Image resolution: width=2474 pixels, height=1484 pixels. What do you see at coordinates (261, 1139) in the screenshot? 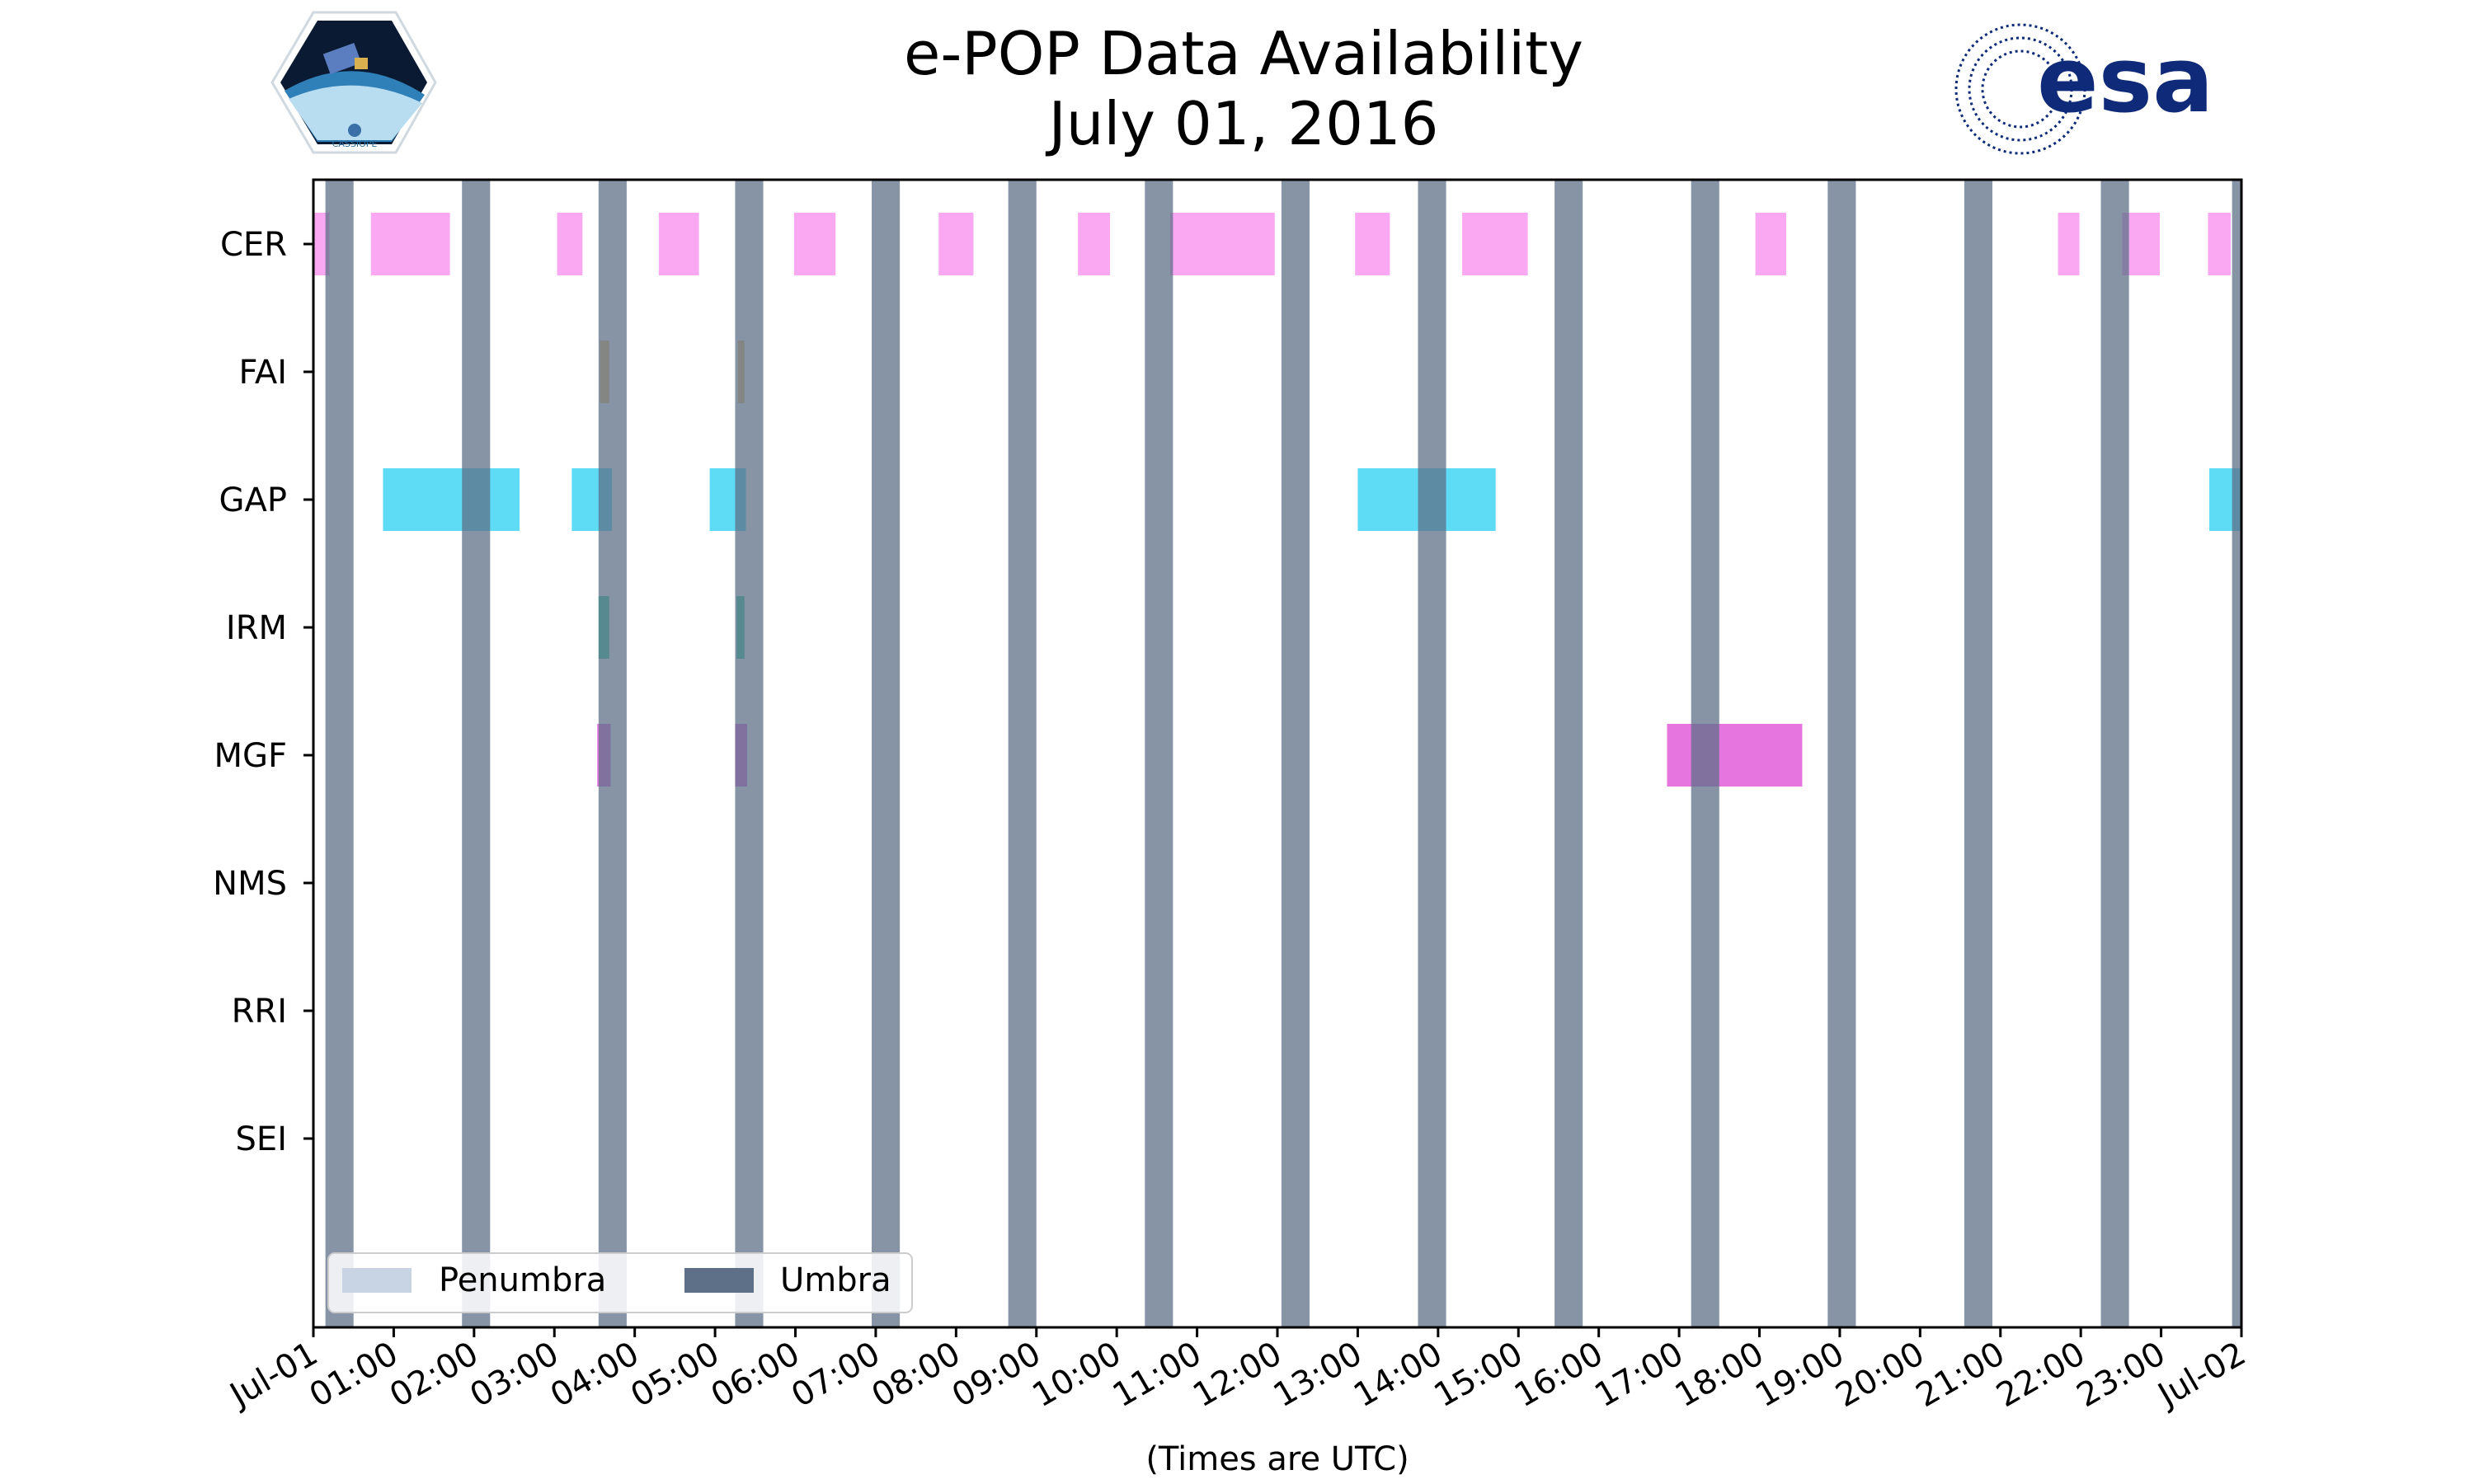
I see `y-tick-label-sei: SEI` at bounding box center [261, 1139].